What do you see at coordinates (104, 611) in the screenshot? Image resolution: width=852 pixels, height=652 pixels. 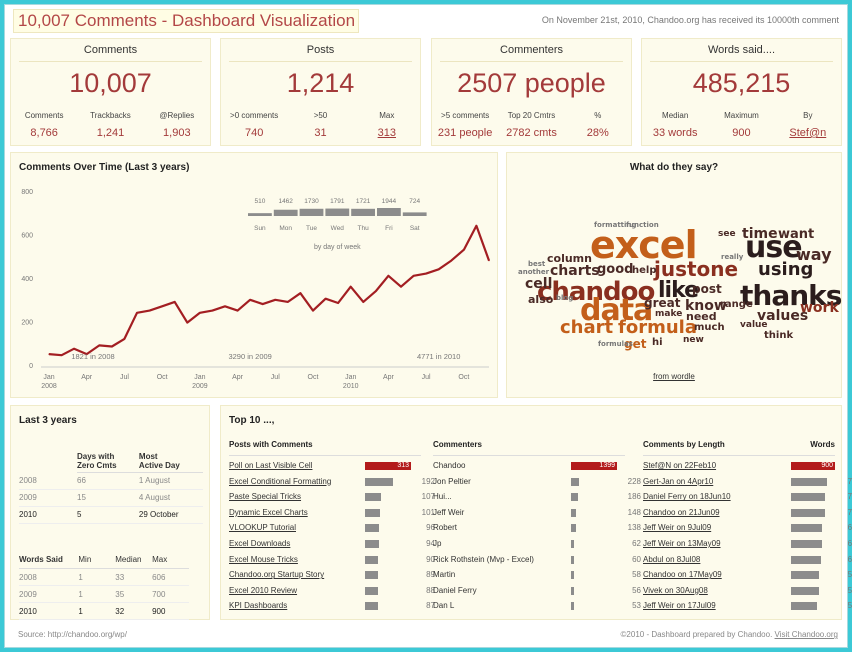 I see `table-row: 2010 1 32 900` at bounding box center [104, 611].